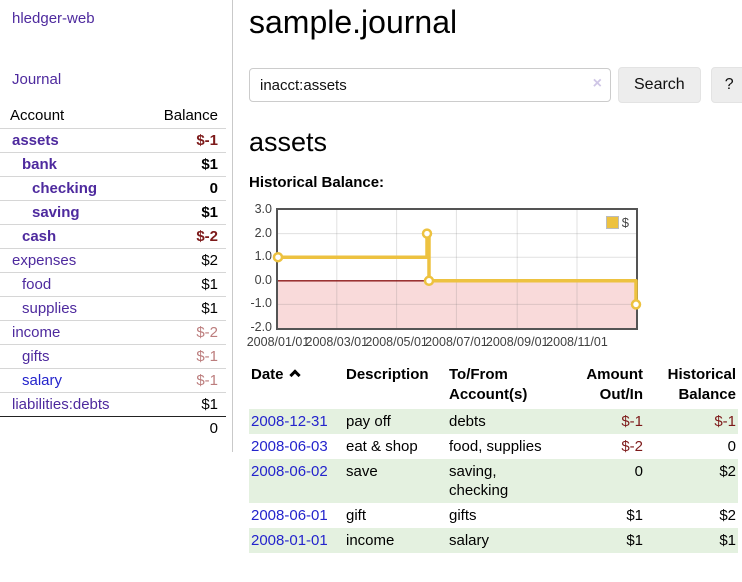 The image size is (742, 582). What do you see at coordinates (37, 284) in the screenshot?
I see `account-link-food: food` at bounding box center [37, 284].